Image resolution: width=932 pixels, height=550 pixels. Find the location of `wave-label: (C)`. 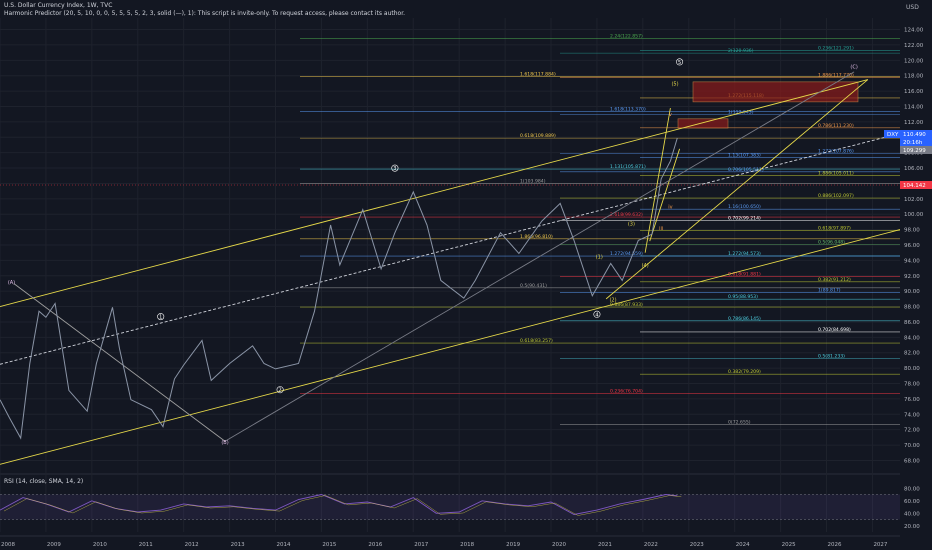

wave-label: (C) is located at coordinates (853, 68).